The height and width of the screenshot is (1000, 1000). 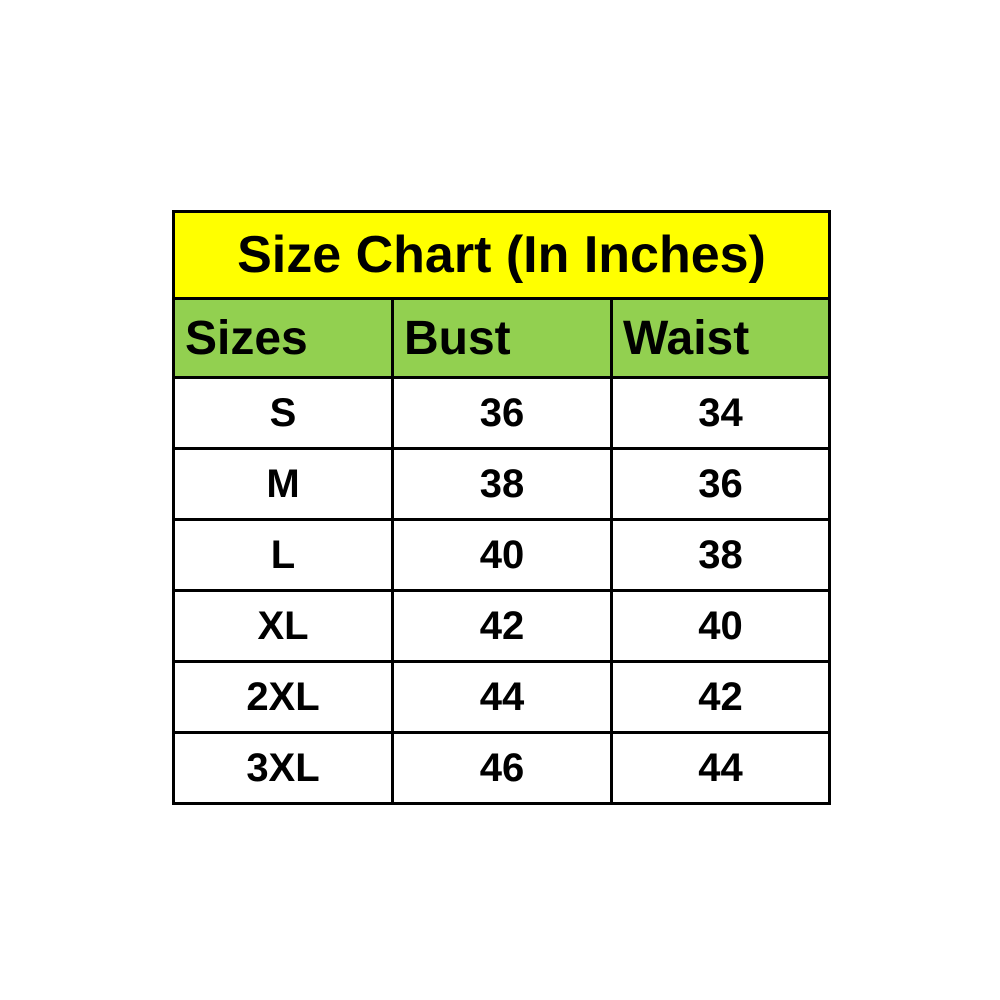 I want to click on bust-cell: 44, so click(x=502, y=697).